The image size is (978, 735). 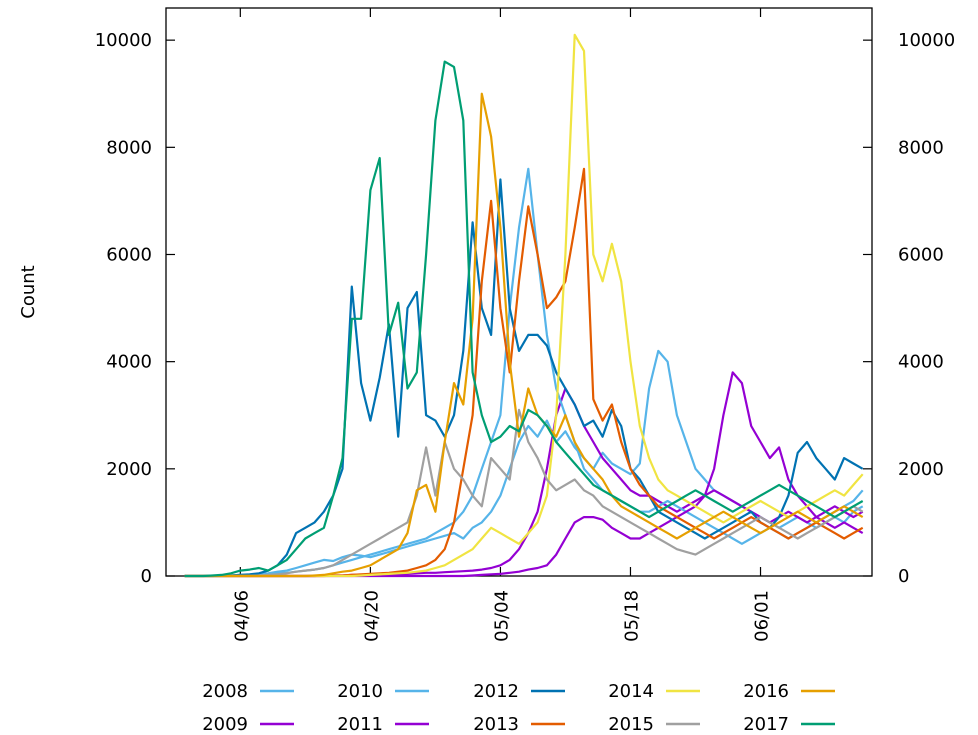 What do you see at coordinates (129, 362) in the screenshot?
I see `y-tick-label: 4000` at bounding box center [129, 362].